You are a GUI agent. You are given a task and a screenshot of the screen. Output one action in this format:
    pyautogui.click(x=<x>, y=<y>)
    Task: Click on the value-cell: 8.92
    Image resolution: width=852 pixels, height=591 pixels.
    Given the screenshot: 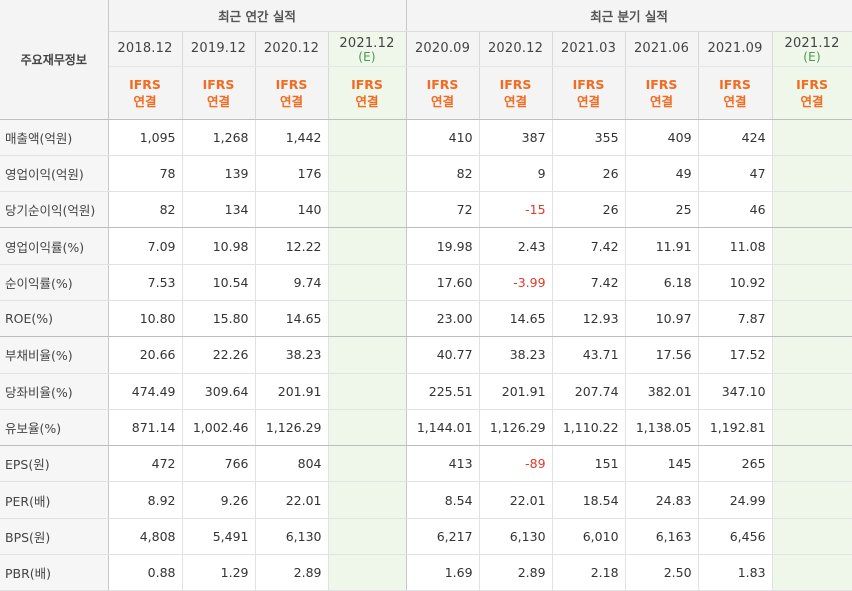 What is the action you would take?
    pyautogui.click(x=145, y=500)
    